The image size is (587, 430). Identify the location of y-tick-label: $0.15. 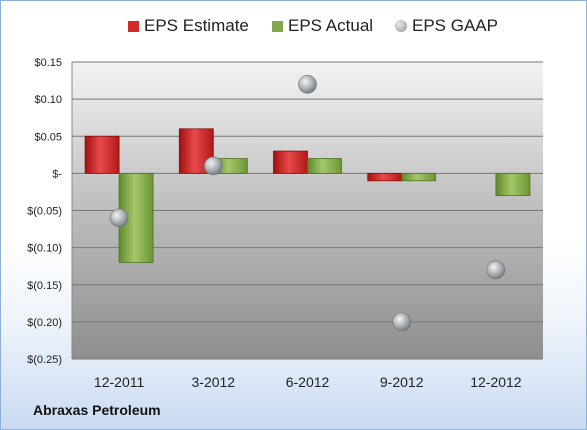
(48, 63).